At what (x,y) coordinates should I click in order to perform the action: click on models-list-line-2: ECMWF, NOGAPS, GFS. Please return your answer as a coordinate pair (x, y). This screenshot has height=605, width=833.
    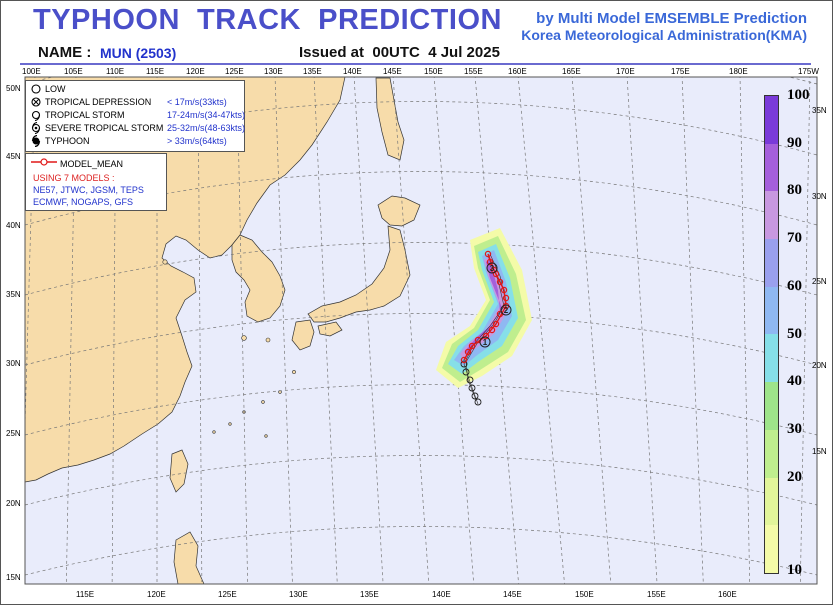
    Looking at the image, I should click on (83, 202).